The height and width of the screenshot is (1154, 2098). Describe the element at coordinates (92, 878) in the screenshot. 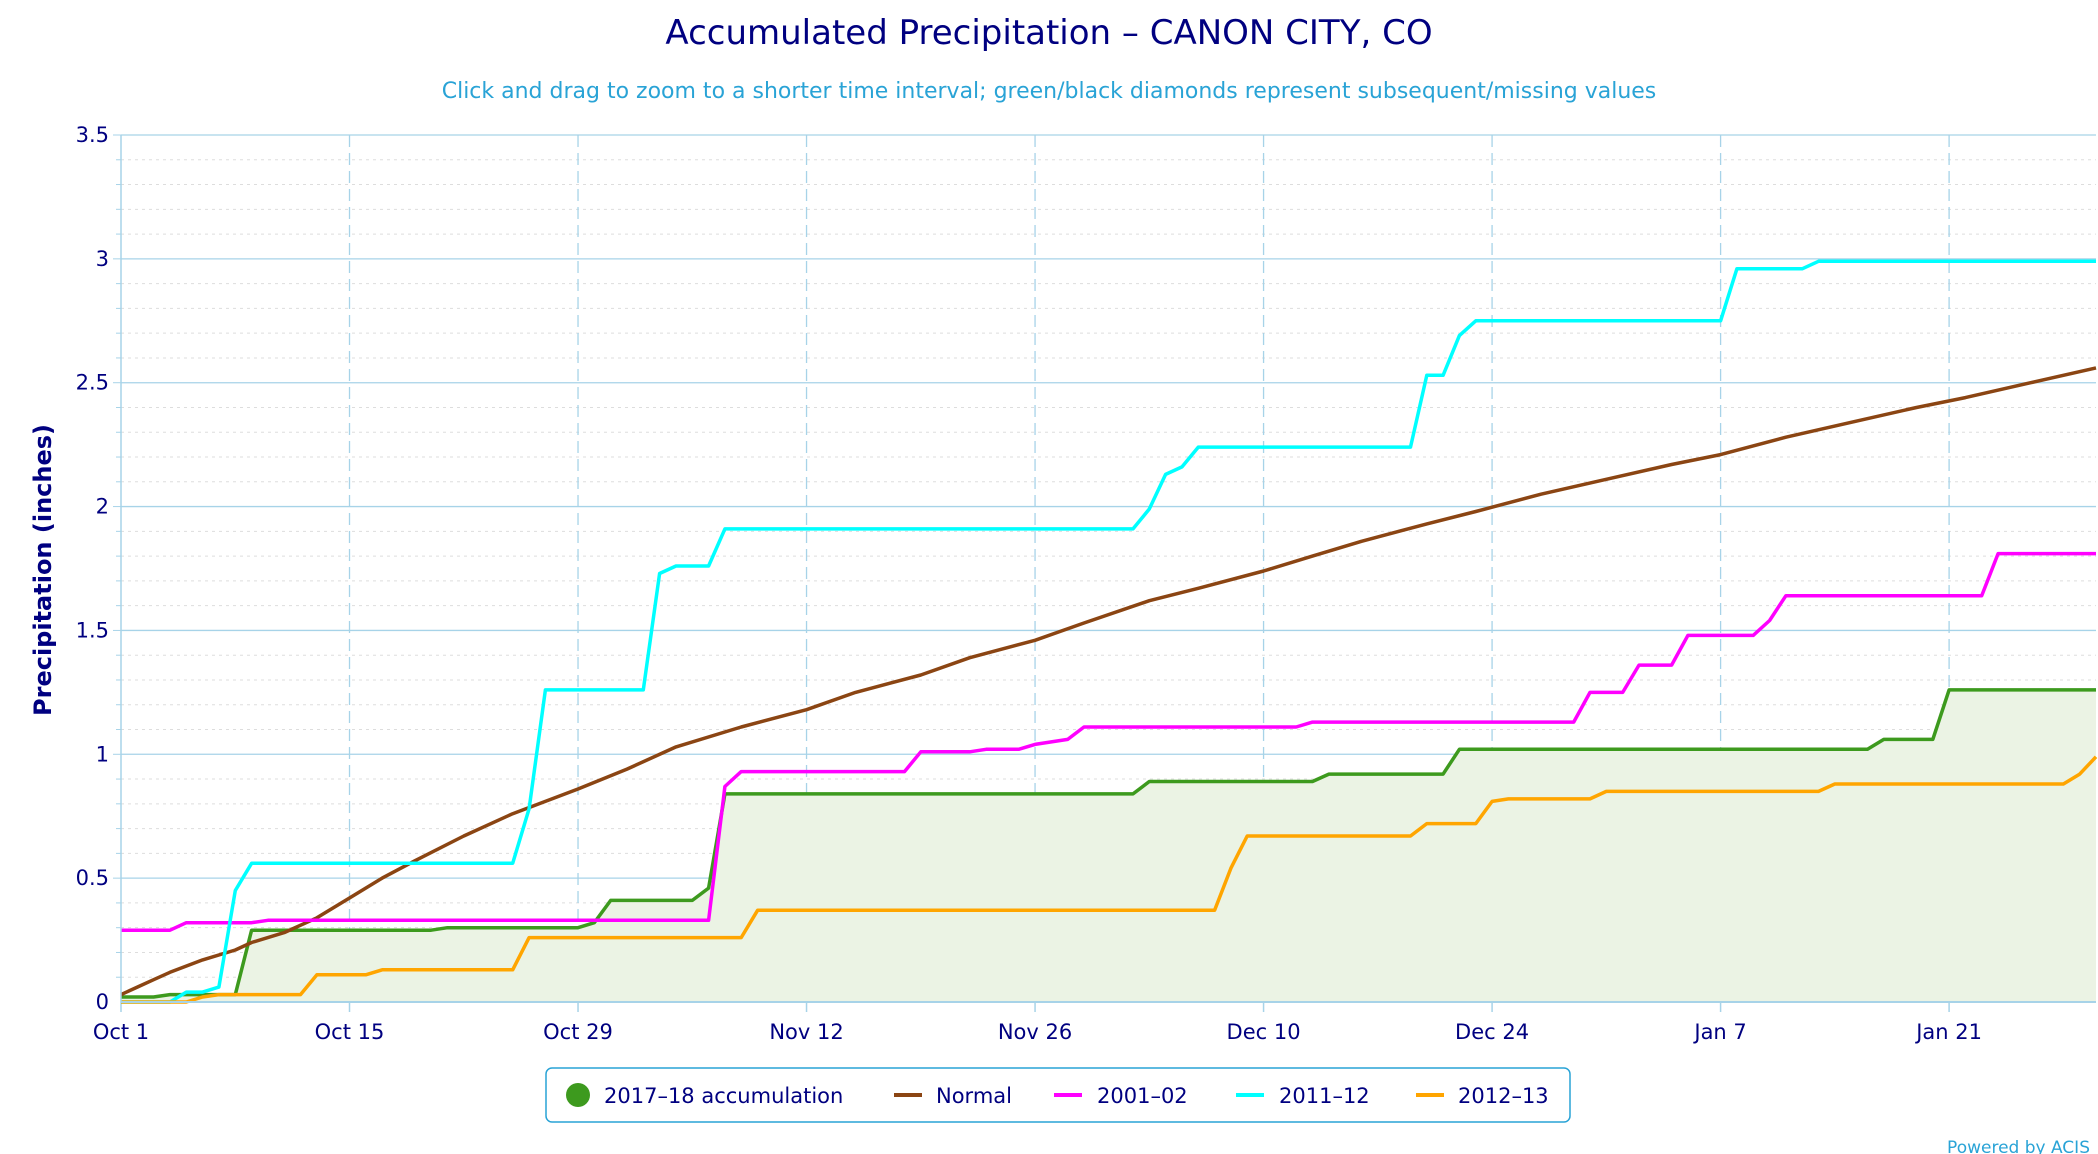

I see `y-tick-label: 0.5` at that location.